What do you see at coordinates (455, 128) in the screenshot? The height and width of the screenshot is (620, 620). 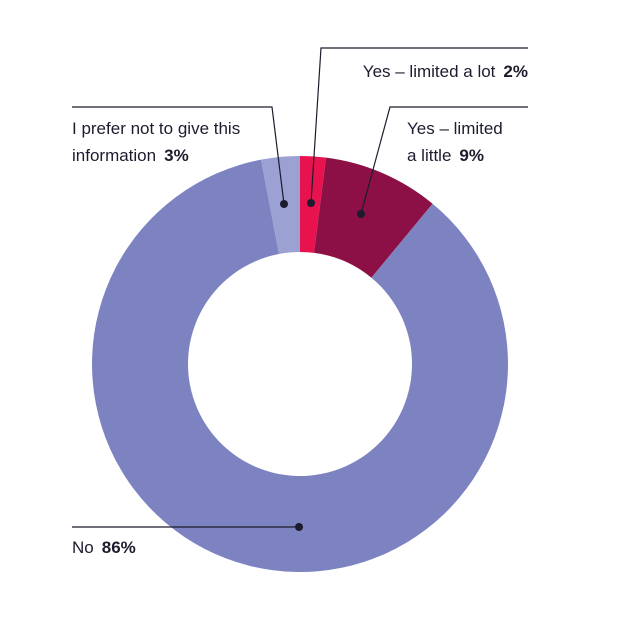 I see `label-limited-a-little: Yes – limited` at bounding box center [455, 128].